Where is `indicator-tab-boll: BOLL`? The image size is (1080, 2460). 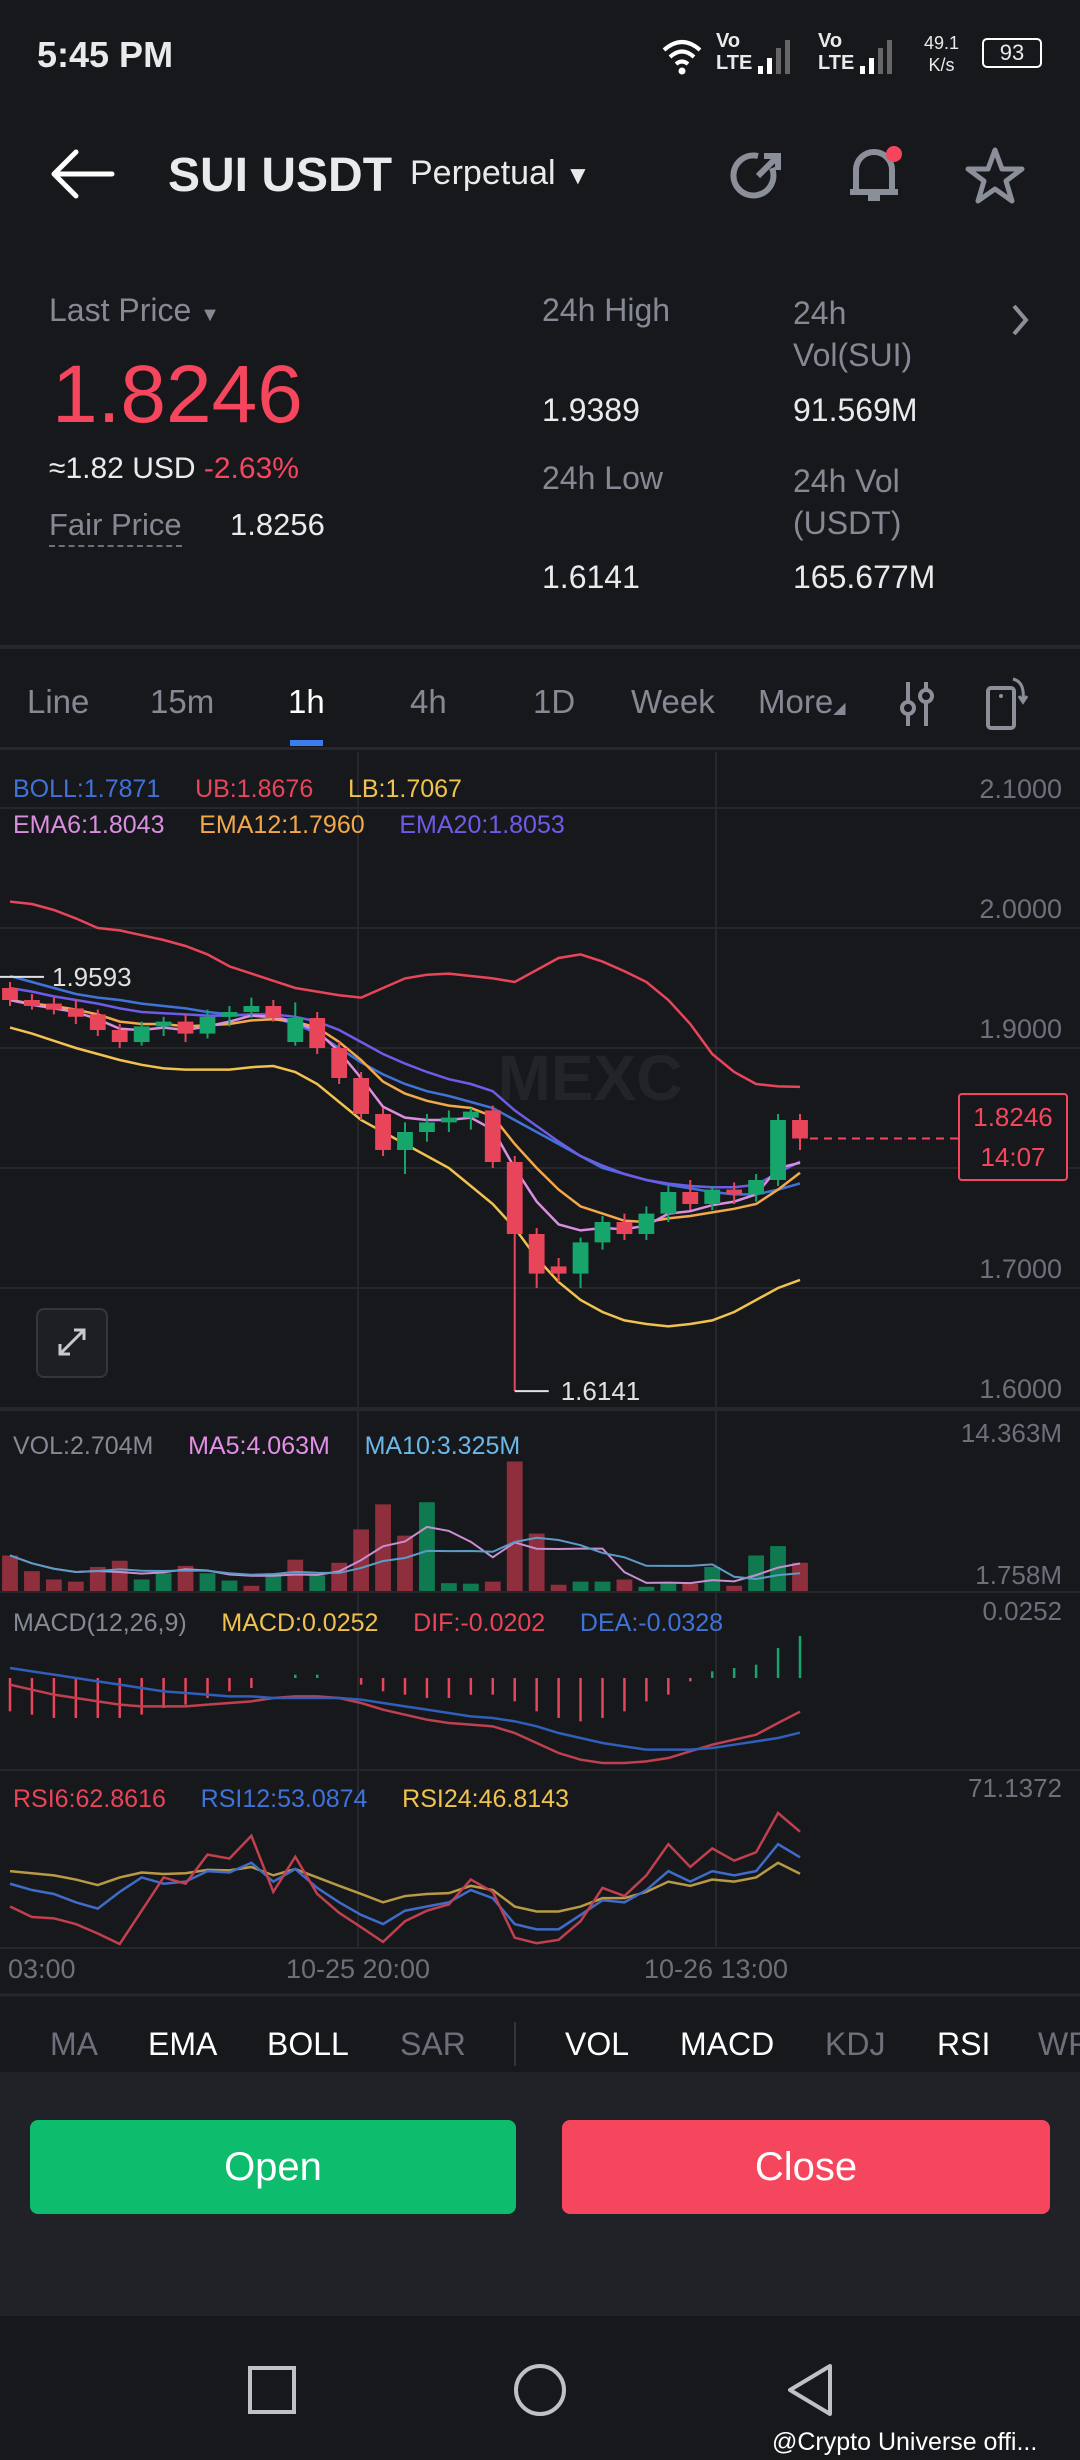
indicator-tab-boll: BOLL is located at coordinates (308, 2044).